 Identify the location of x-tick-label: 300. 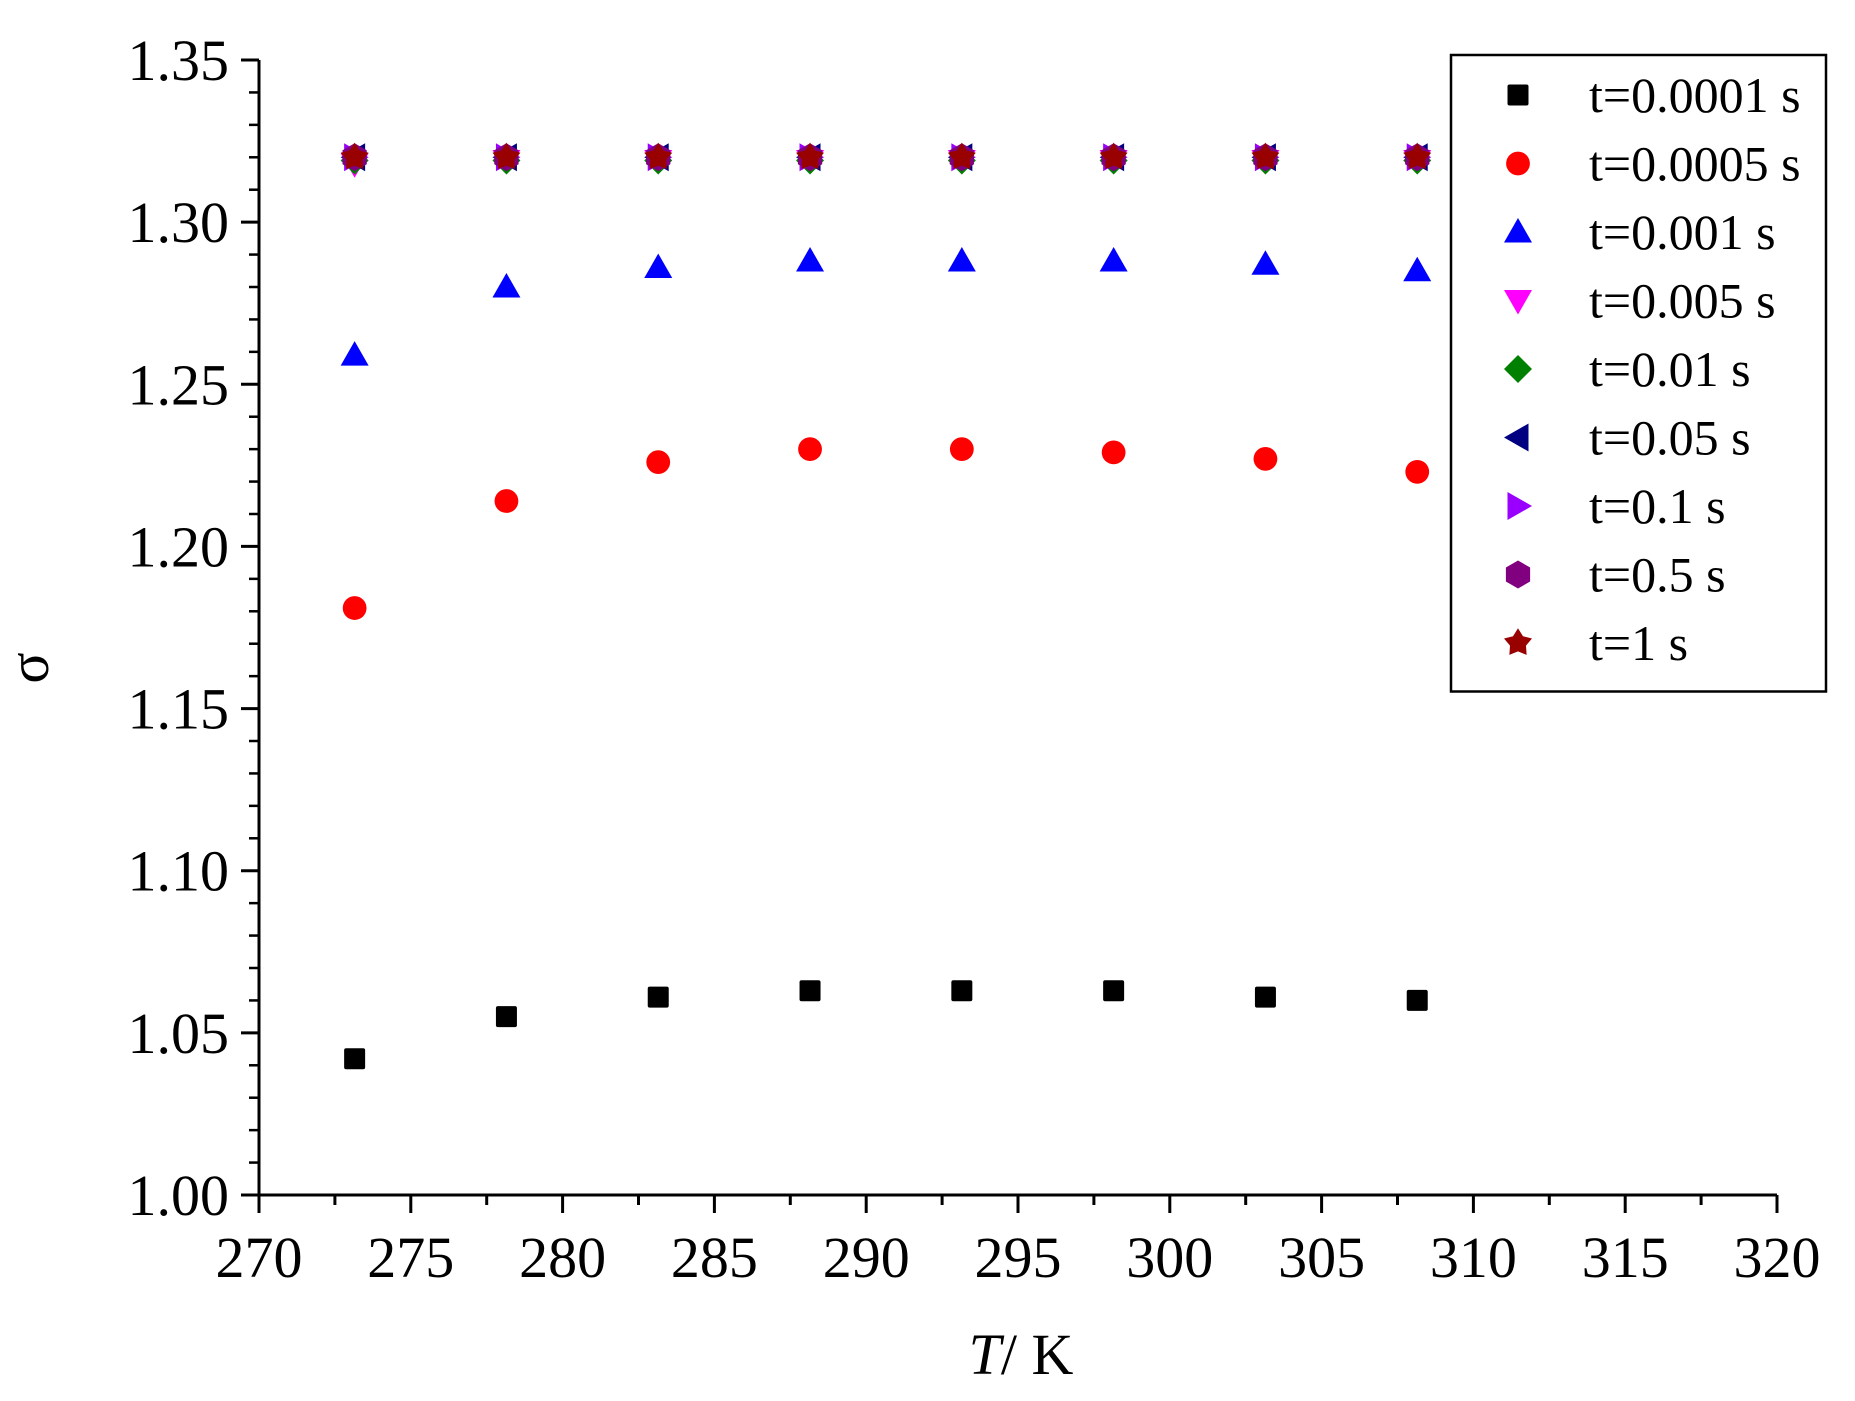
(1169, 1257).